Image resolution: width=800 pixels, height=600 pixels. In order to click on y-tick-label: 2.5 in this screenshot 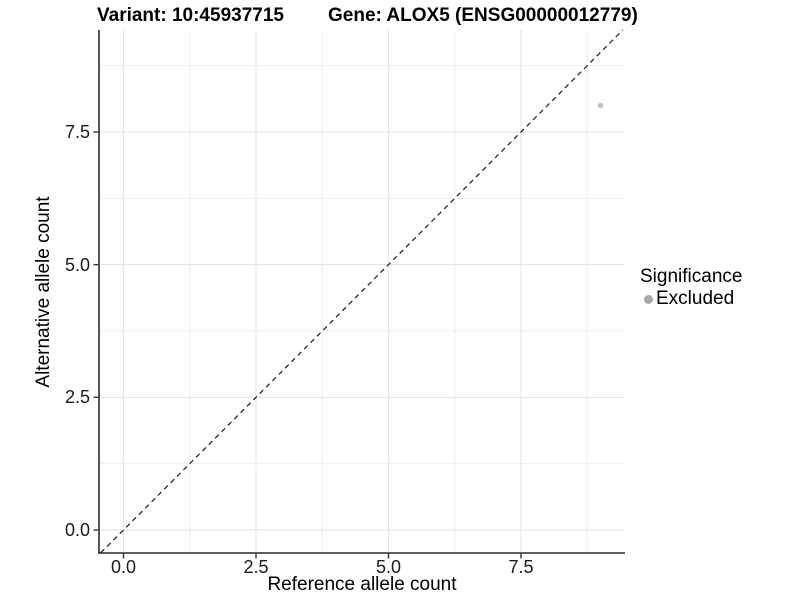, I will do `click(77, 397)`.